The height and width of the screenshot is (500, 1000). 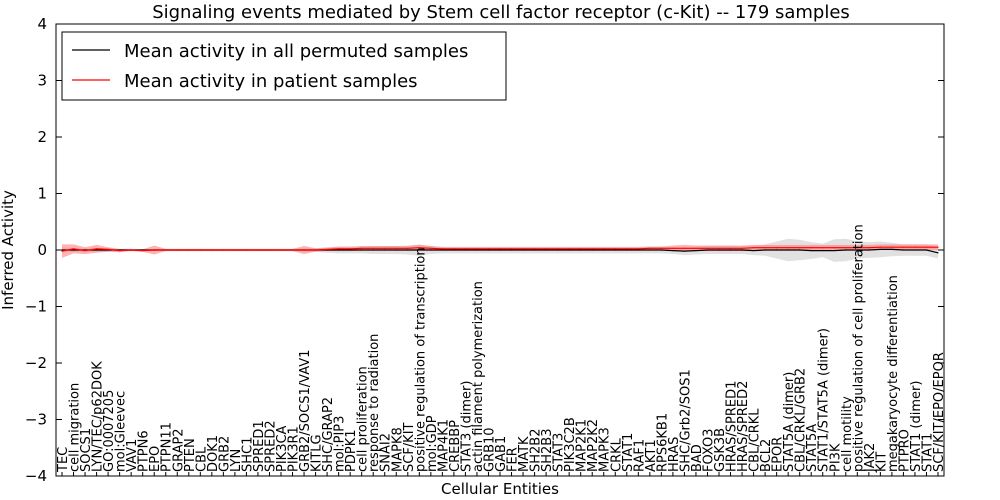 What do you see at coordinates (36, 363) in the screenshot?
I see `y-tick-label: −2` at bounding box center [36, 363].